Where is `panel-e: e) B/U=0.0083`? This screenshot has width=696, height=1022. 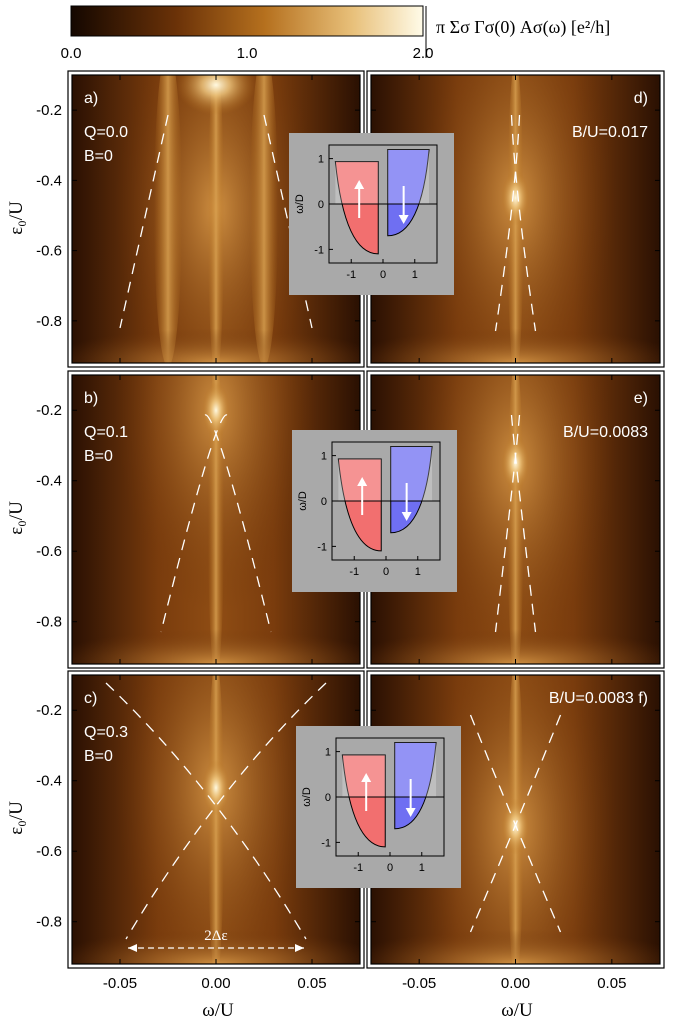 panel-e: e) B/U=0.0083 is located at coordinates (515, 519).